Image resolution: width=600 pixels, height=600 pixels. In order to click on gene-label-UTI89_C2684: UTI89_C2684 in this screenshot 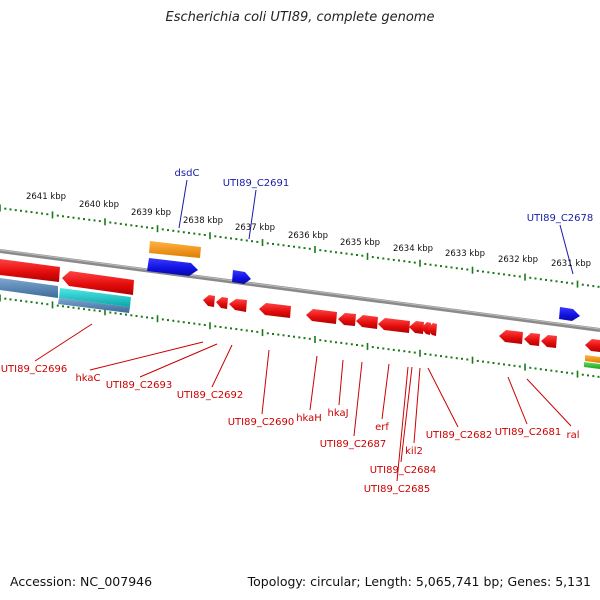, I will do `click(403, 470)`.